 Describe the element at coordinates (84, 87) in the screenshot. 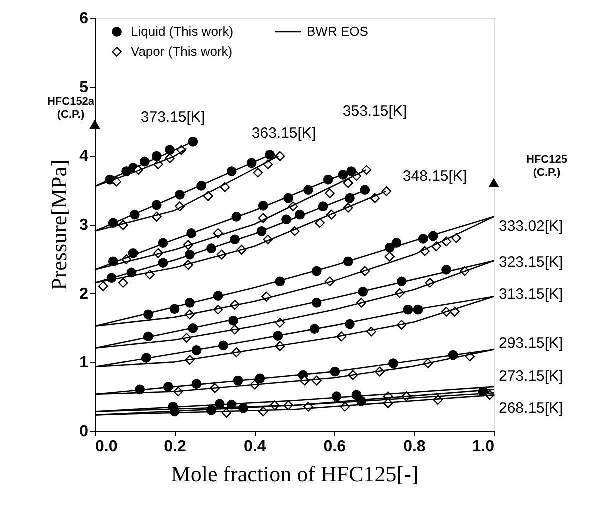

I see `y-tick-label: 5` at that location.